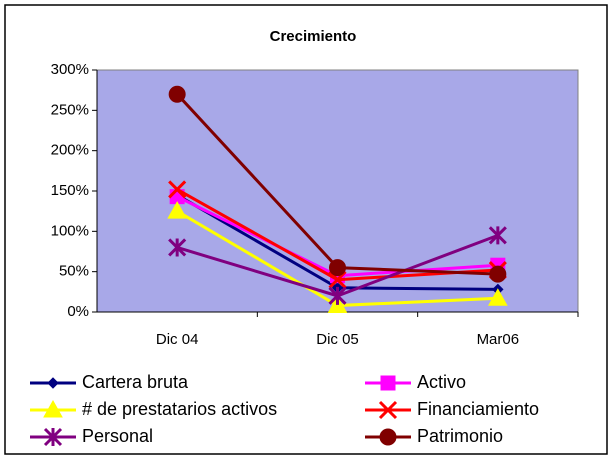 This screenshot has height=460, width=613. I want to click on legend-label: Financiamiento, so click(478, 409).